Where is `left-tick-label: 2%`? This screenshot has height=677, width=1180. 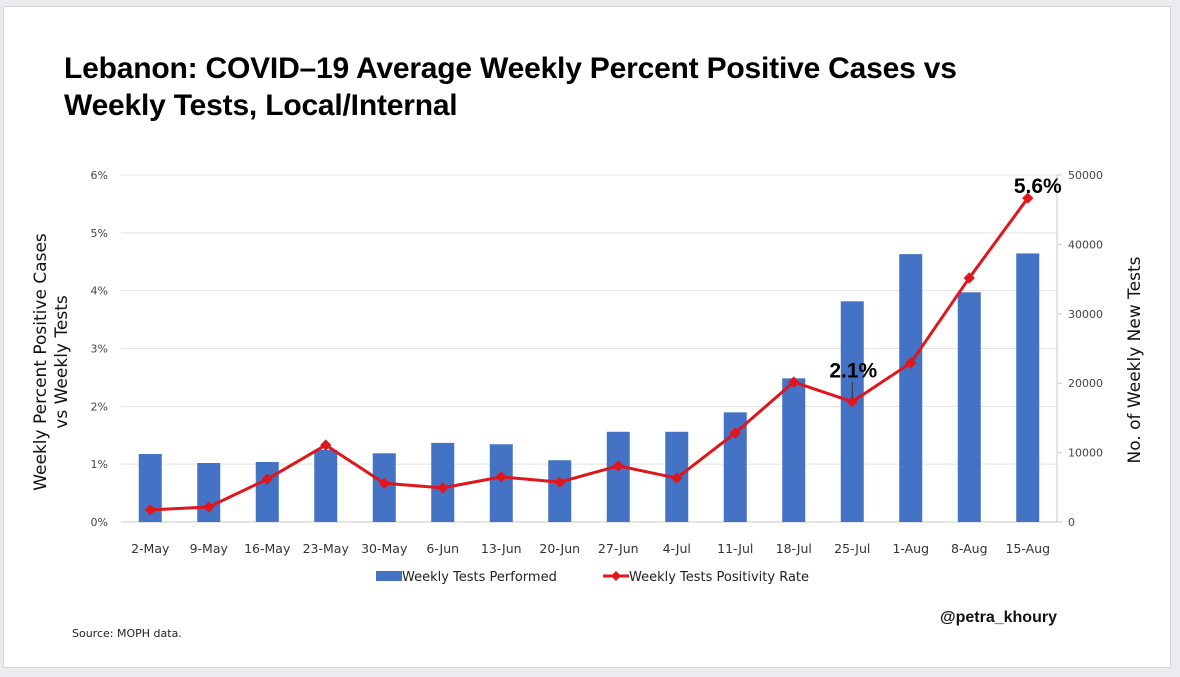 left-tick-label: 2% is located at coordinates (99, 406).